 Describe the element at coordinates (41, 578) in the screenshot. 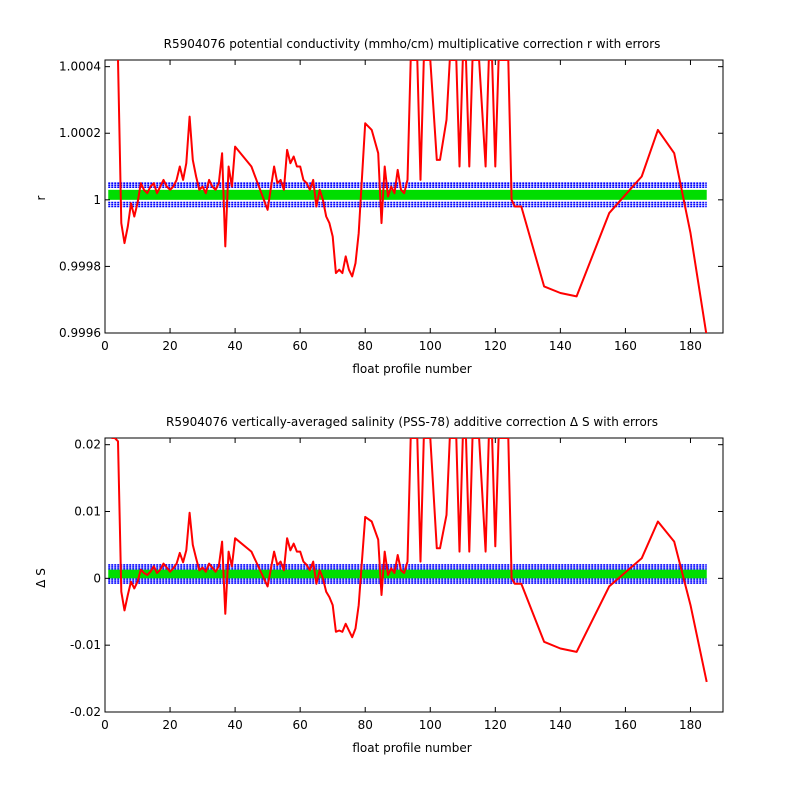

I see `y-axis-label: Δ S` at that location.